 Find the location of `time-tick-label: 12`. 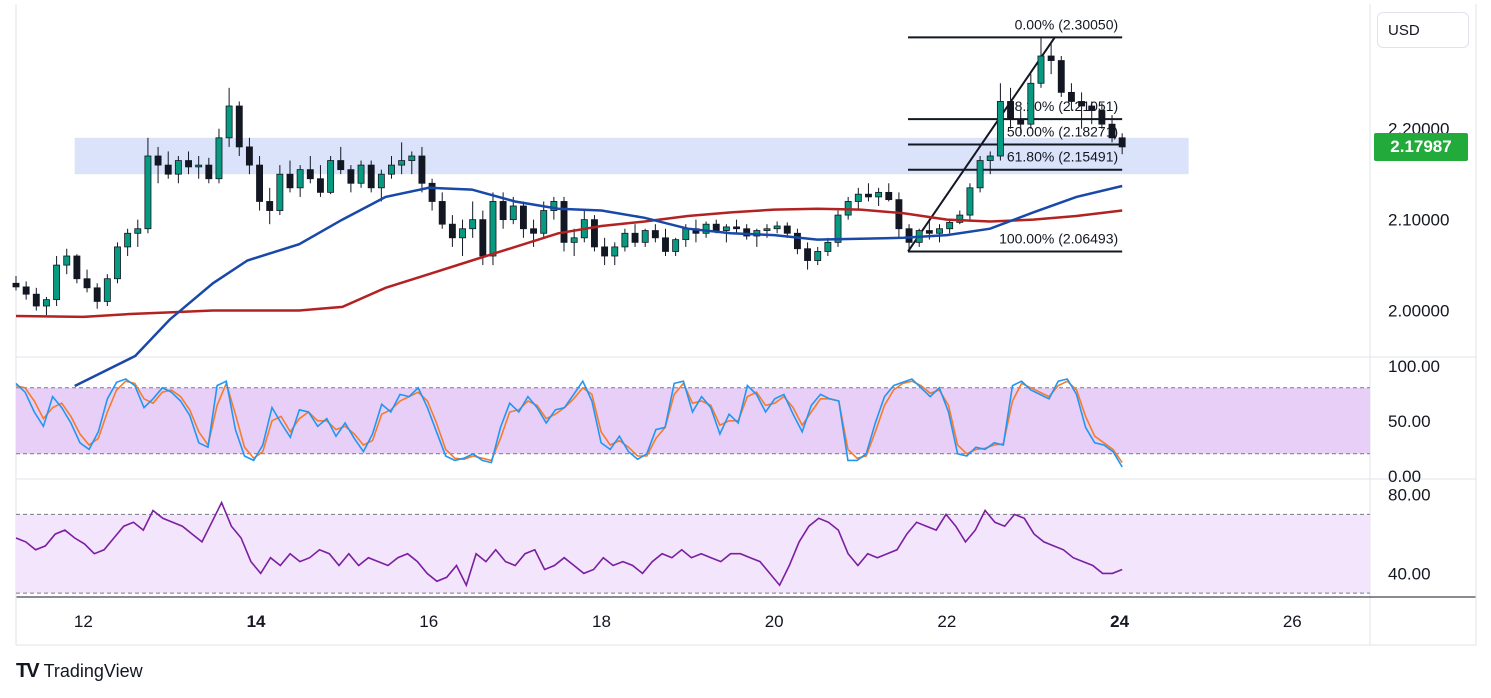

time-tick-label: 12 is located at coordinates (83, 621).